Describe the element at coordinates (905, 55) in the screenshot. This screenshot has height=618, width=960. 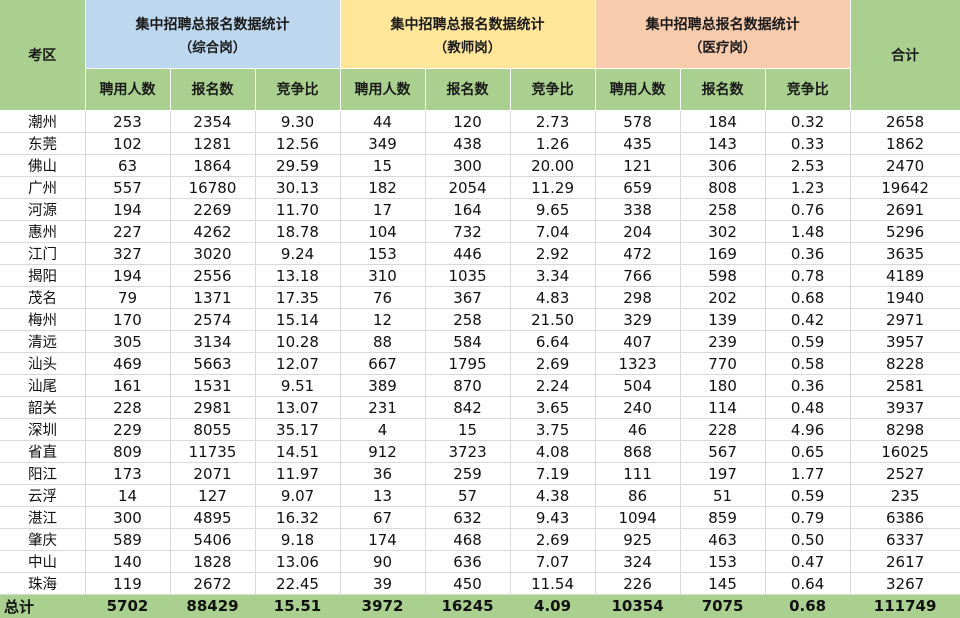
I see `total-header: 合计` at that location.